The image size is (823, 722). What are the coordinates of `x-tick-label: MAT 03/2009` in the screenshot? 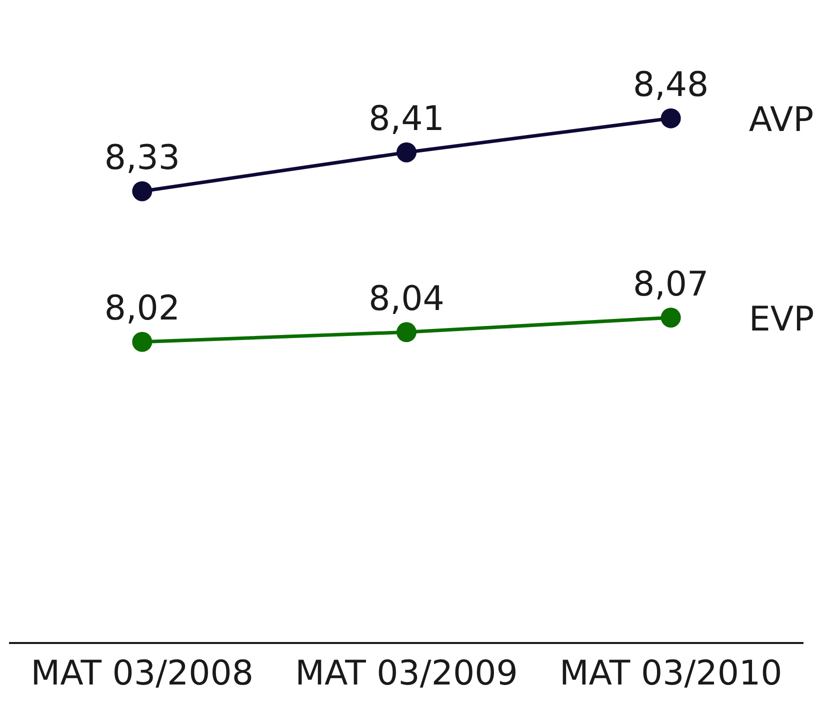 It's located at (406, 673).